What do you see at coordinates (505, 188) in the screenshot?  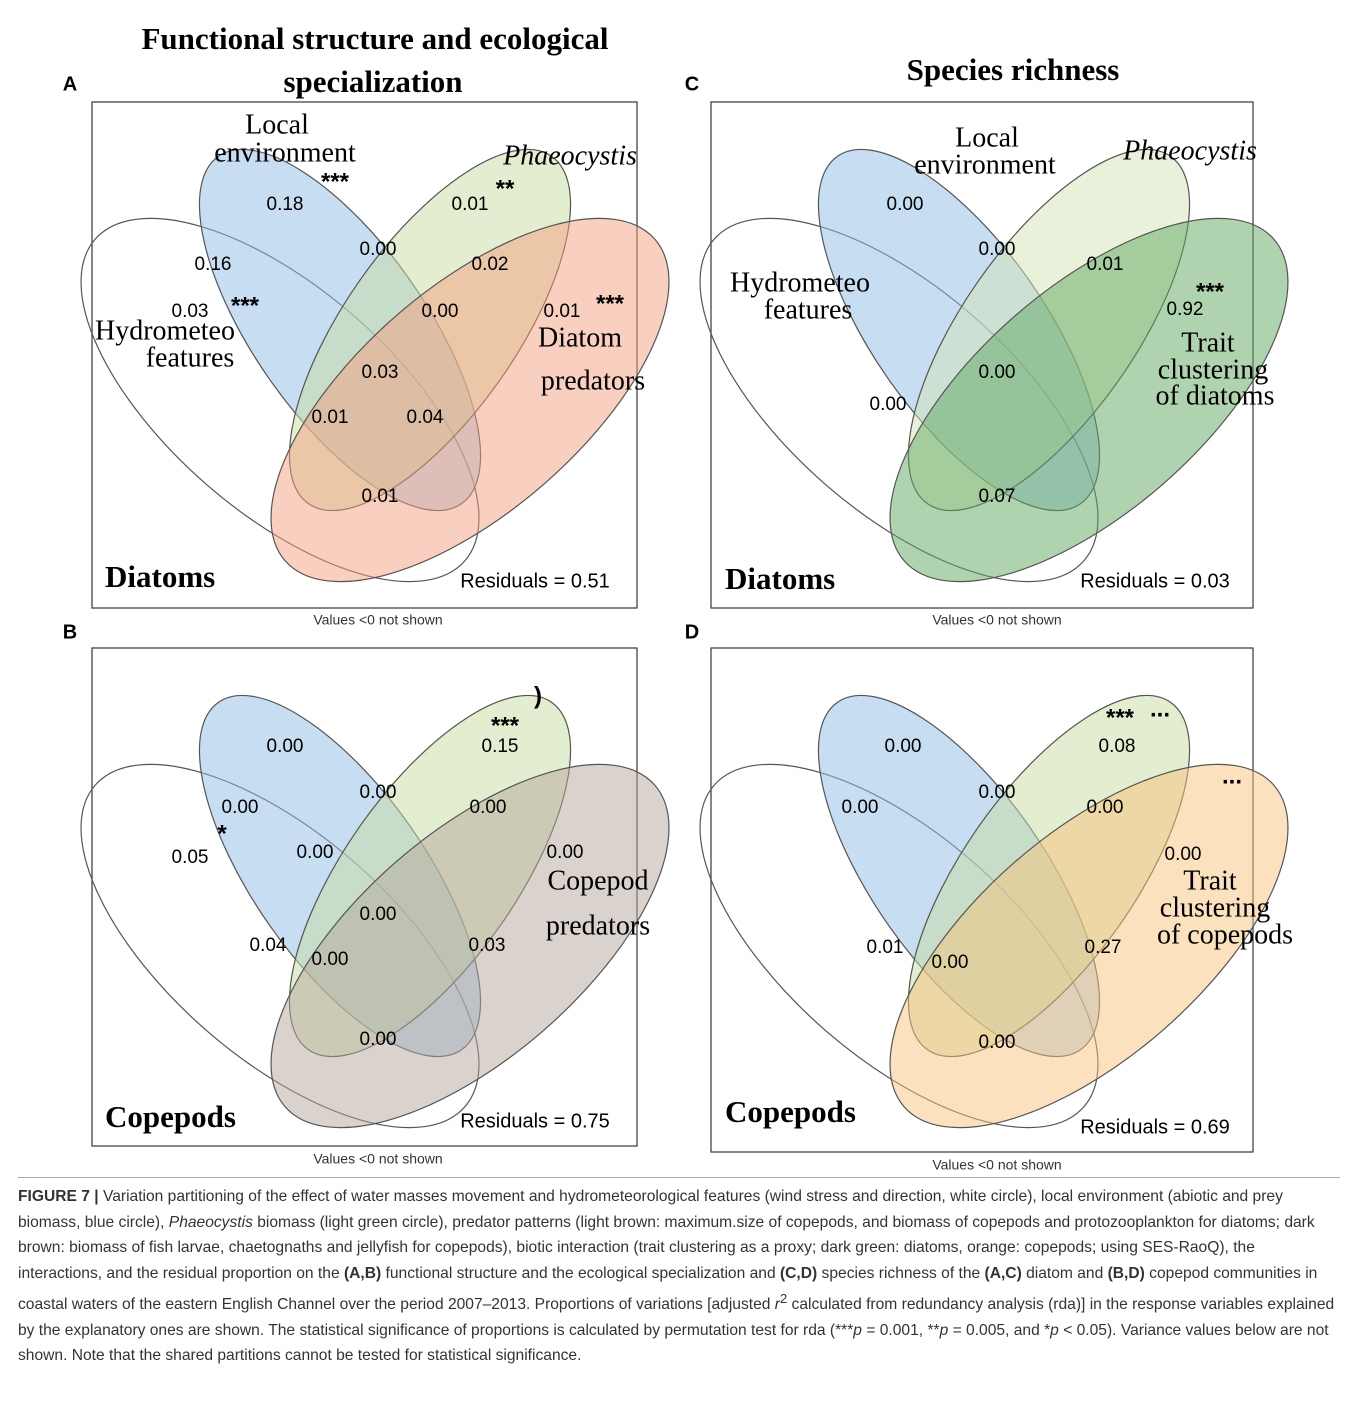 I see `significance: **` at bounding box center [505, 188].